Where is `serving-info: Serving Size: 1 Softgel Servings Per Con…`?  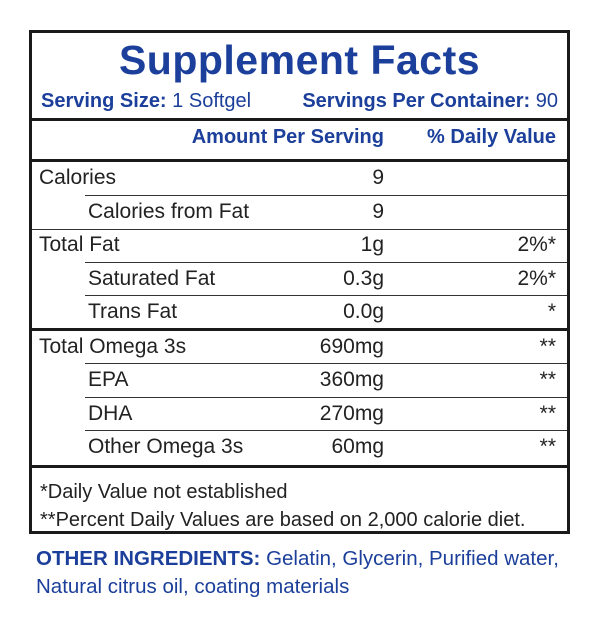 serving-info: Serving Size: 1 Softgel Servings Per Con… is located at coordinates (299, 103).